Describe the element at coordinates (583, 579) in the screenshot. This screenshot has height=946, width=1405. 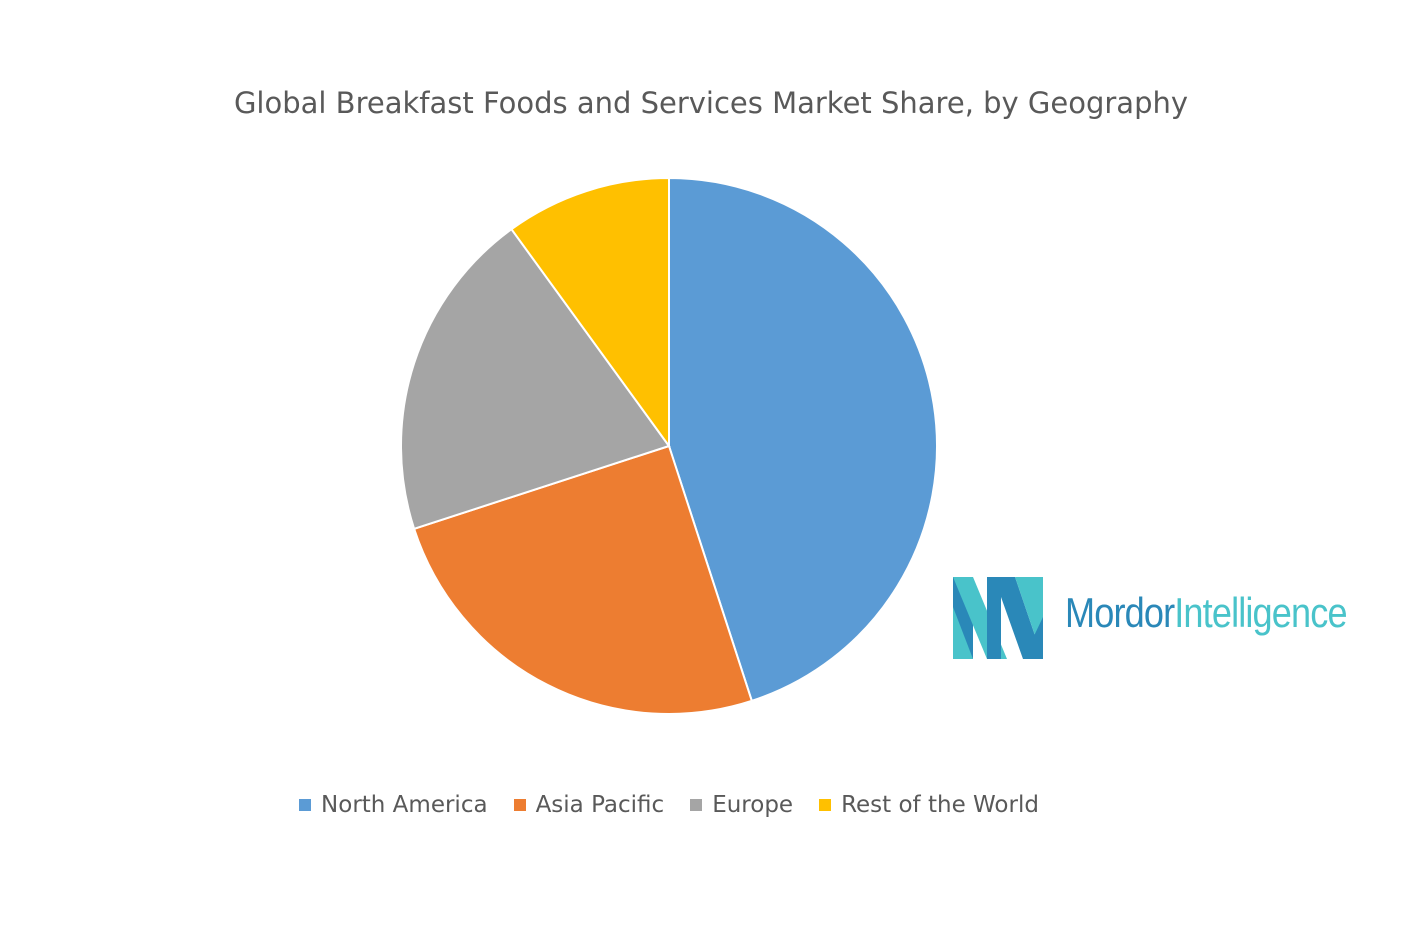
I see `pie-slice-asia-pacific` at that location.